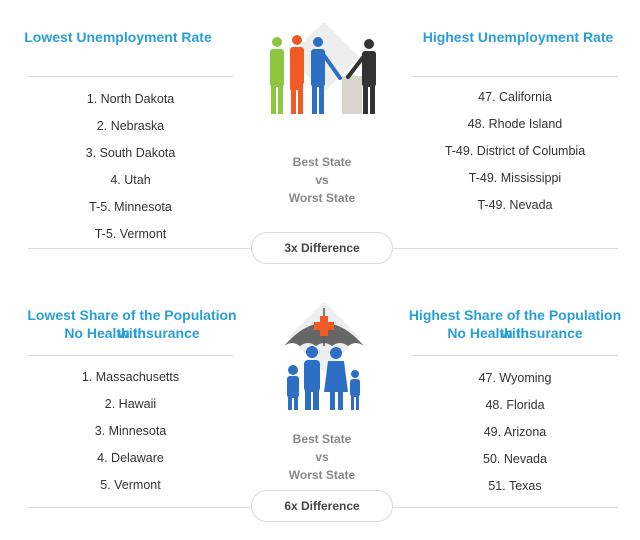  What do you see at coordinates (322, 76) in the screenshot?
I see `people-handshake-icon` at bounding box center [322, 76].